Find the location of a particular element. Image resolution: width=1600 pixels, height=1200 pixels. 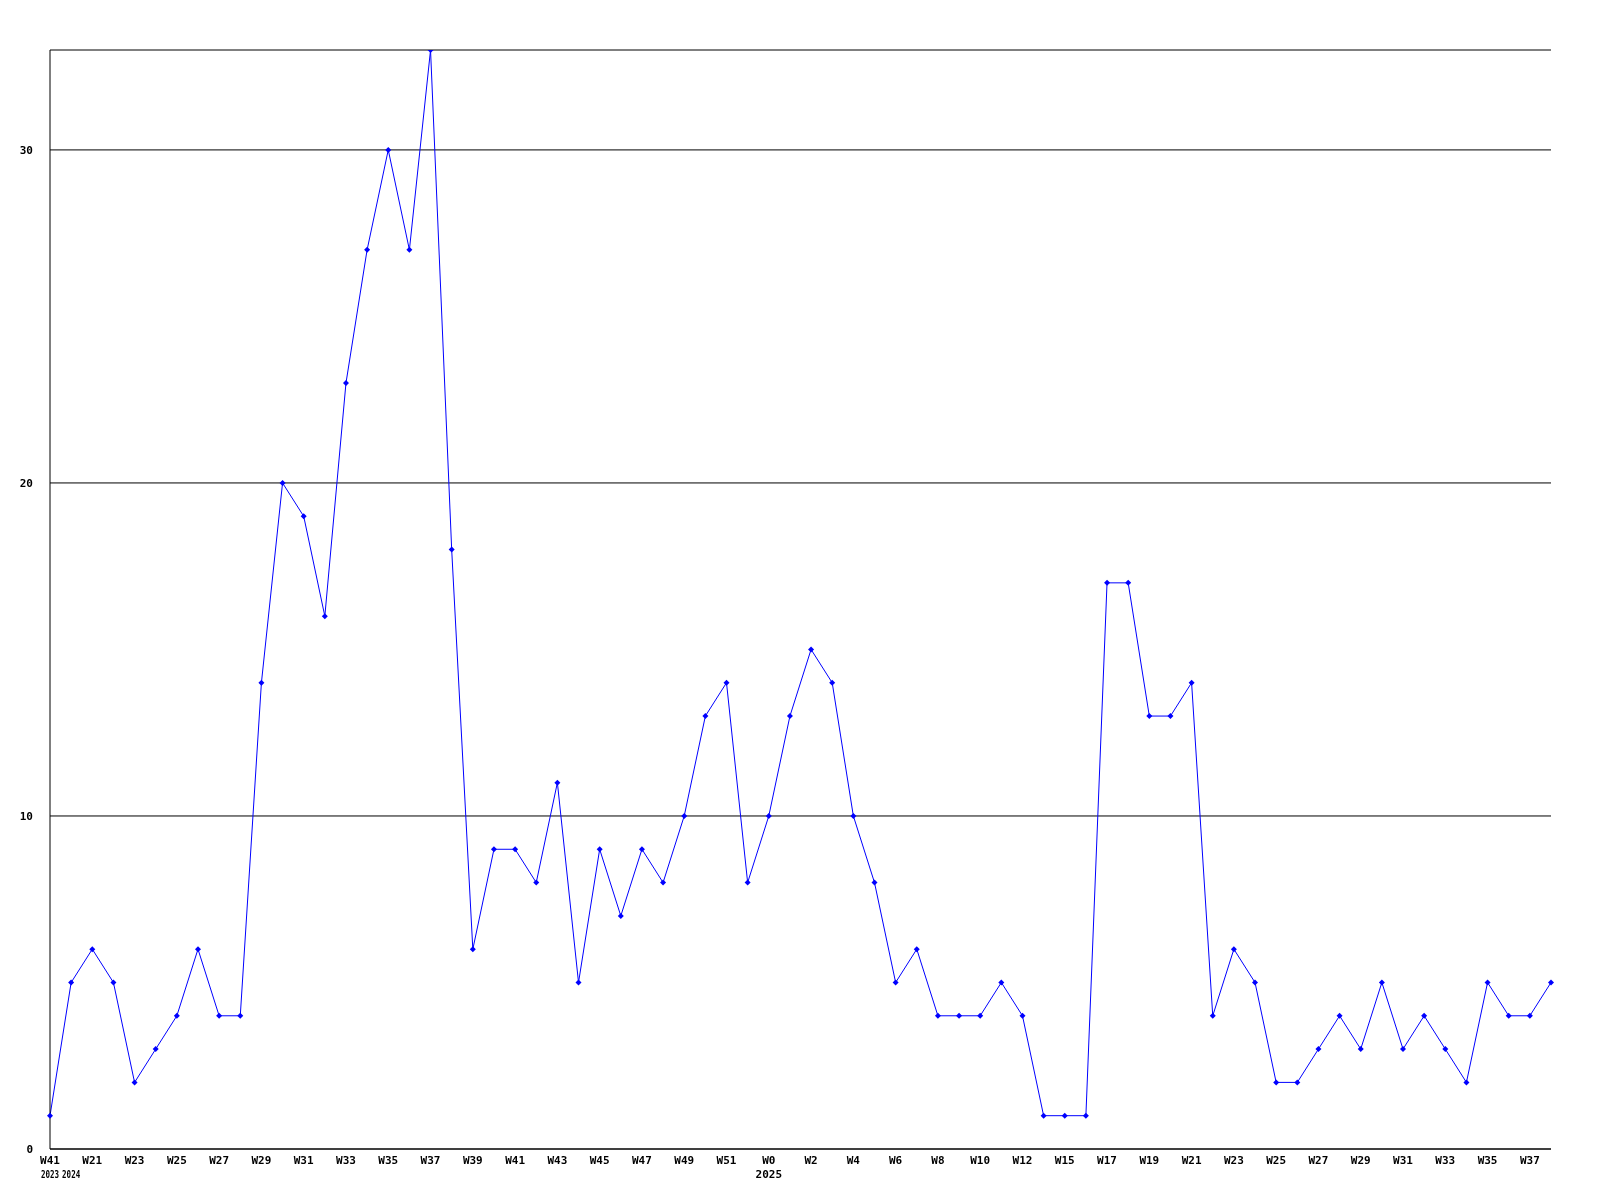

x-tick-label: W45 is located at coordinates (599, 1160).